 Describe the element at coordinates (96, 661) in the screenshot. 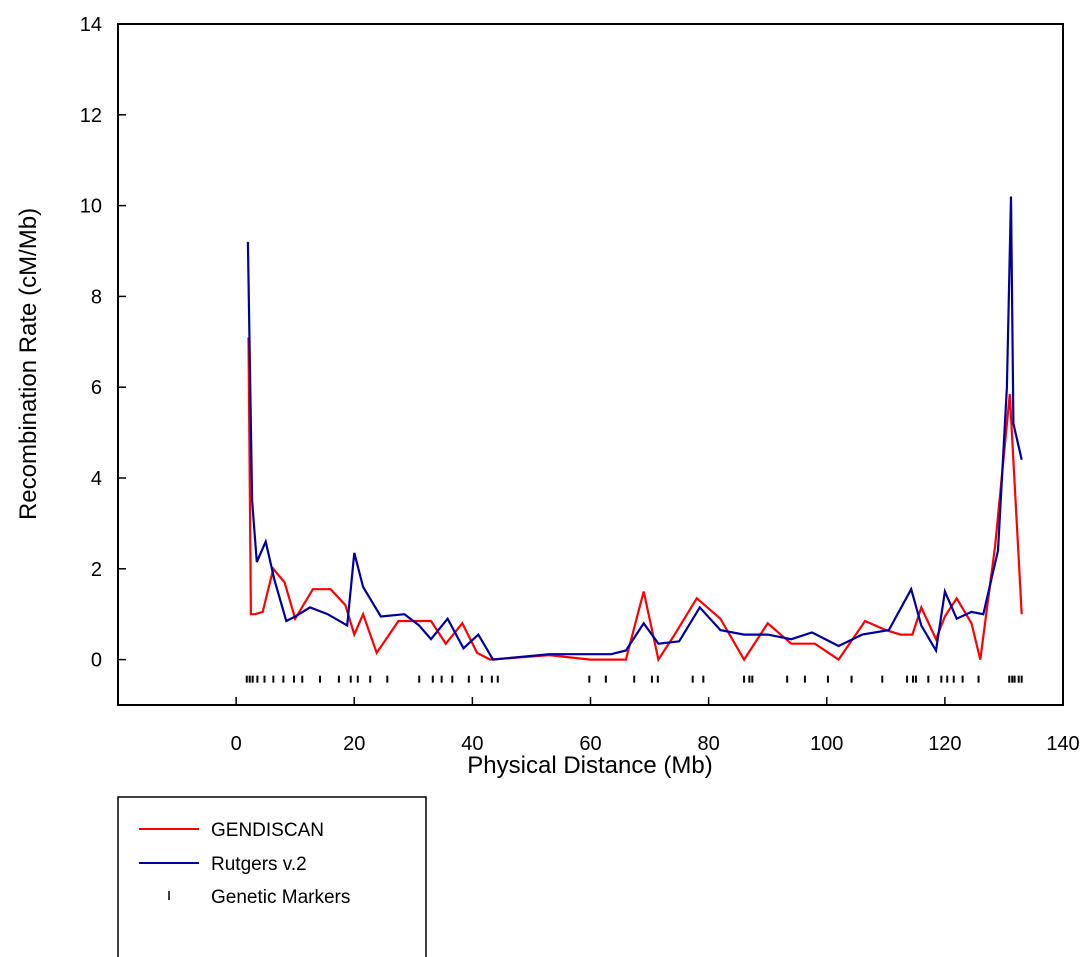

I see `y-tick-label: 0` at that location.